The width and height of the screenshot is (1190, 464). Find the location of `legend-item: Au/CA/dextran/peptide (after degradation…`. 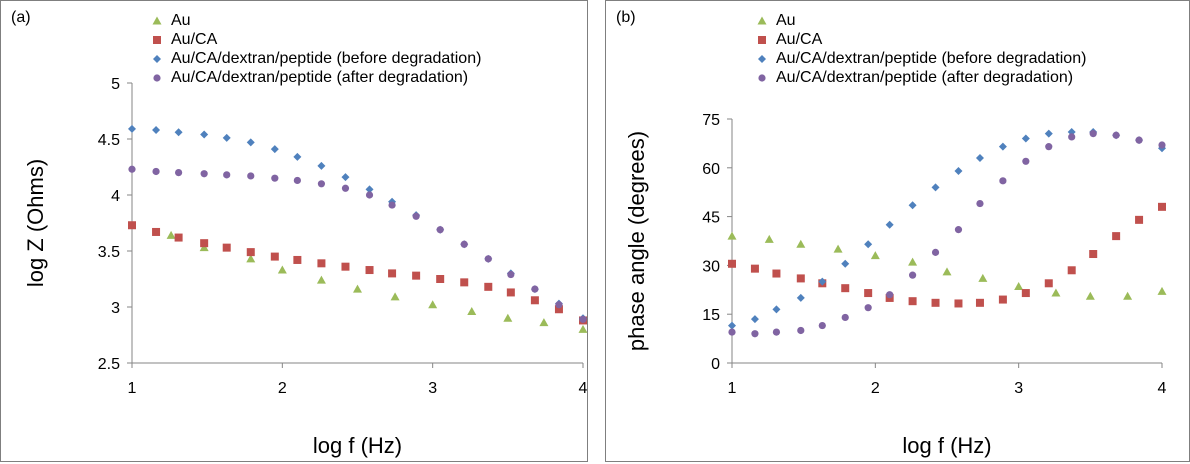

legend-item: Au/CA/dextran/peptide (after degradation… is located at coordinates (920, 77).